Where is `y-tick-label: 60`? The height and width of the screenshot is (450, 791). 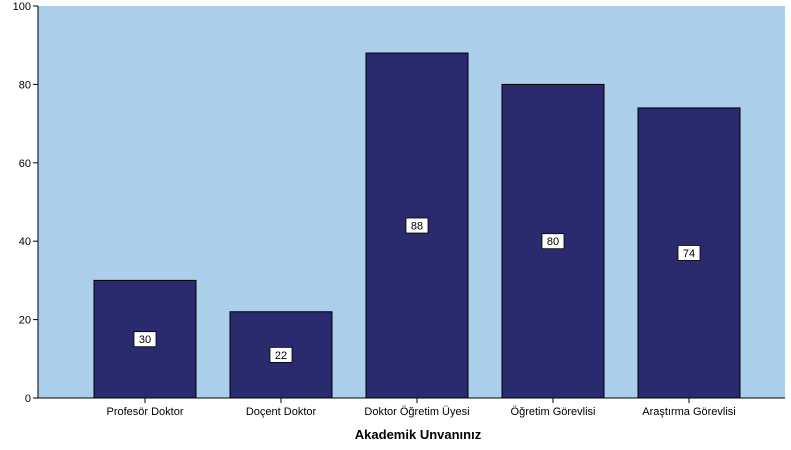
y-tick-label: 60 is located at coordinates (25, 164).